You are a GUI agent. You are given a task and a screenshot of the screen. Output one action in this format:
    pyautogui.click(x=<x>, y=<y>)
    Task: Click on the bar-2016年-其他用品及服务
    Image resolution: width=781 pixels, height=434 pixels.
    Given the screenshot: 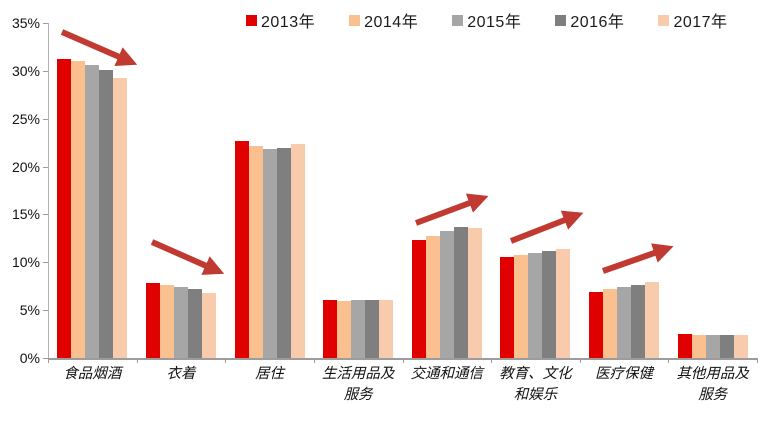 What is the action you would take?
    pyautogui.click(x=726, y=346)
    